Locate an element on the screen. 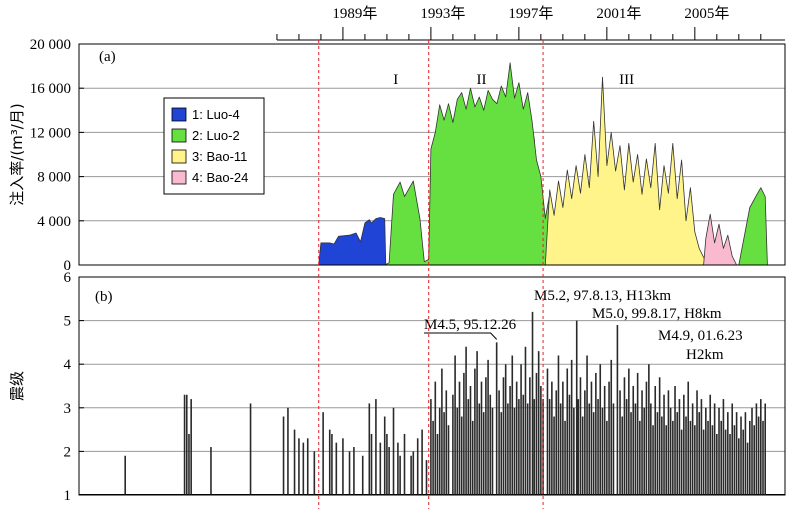 The width and height of the screenshot is (800, 509). top-year-axis: 1989年 1993年 1997年 2001年 2005年 is located at coordinates (530, 23).